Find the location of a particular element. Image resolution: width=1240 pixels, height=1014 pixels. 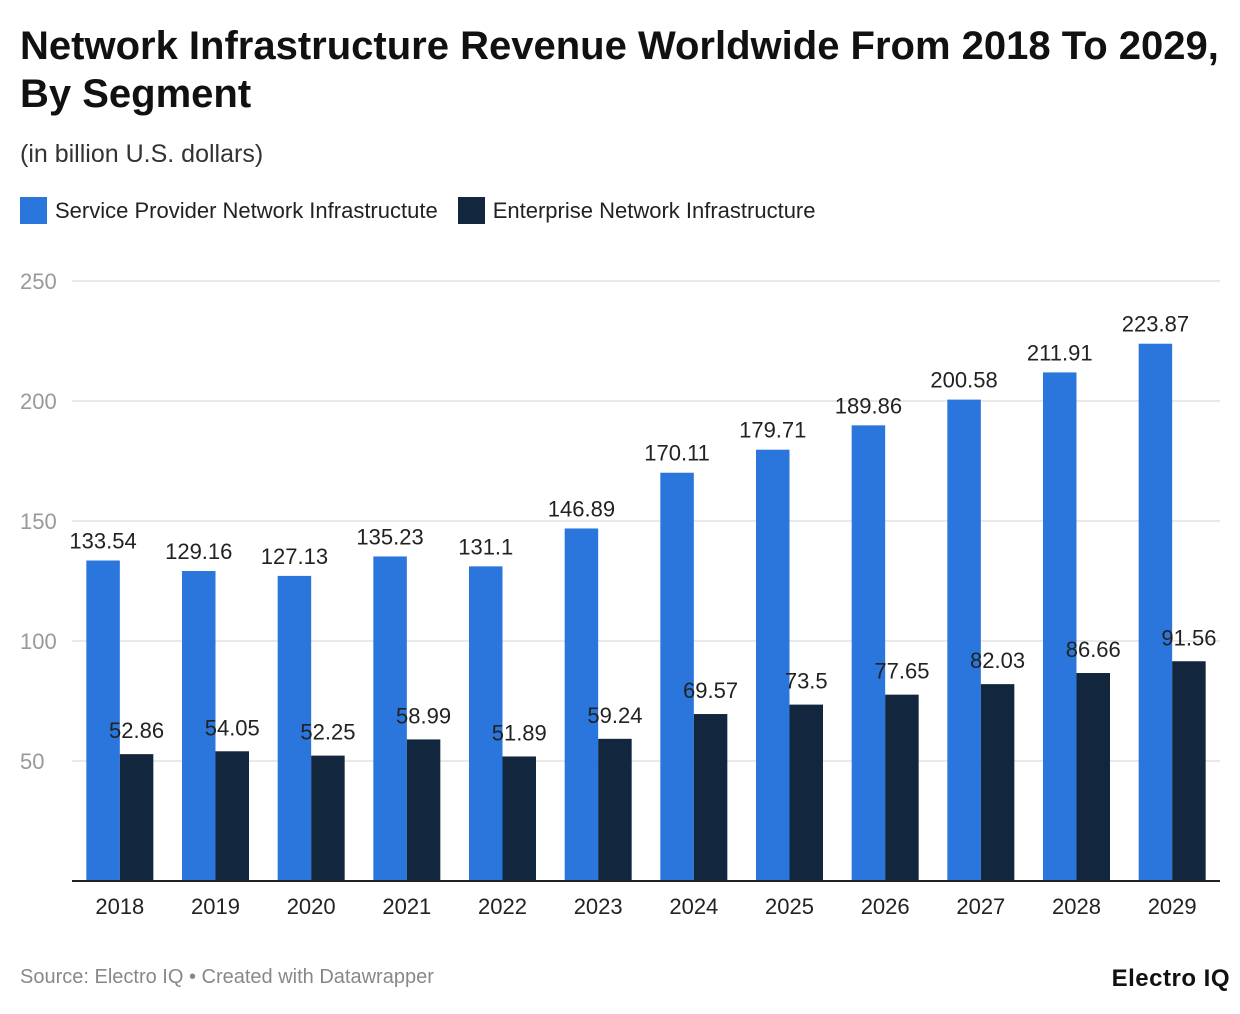

x-tick-label: 2028 is located at coordinates (1076, 906).